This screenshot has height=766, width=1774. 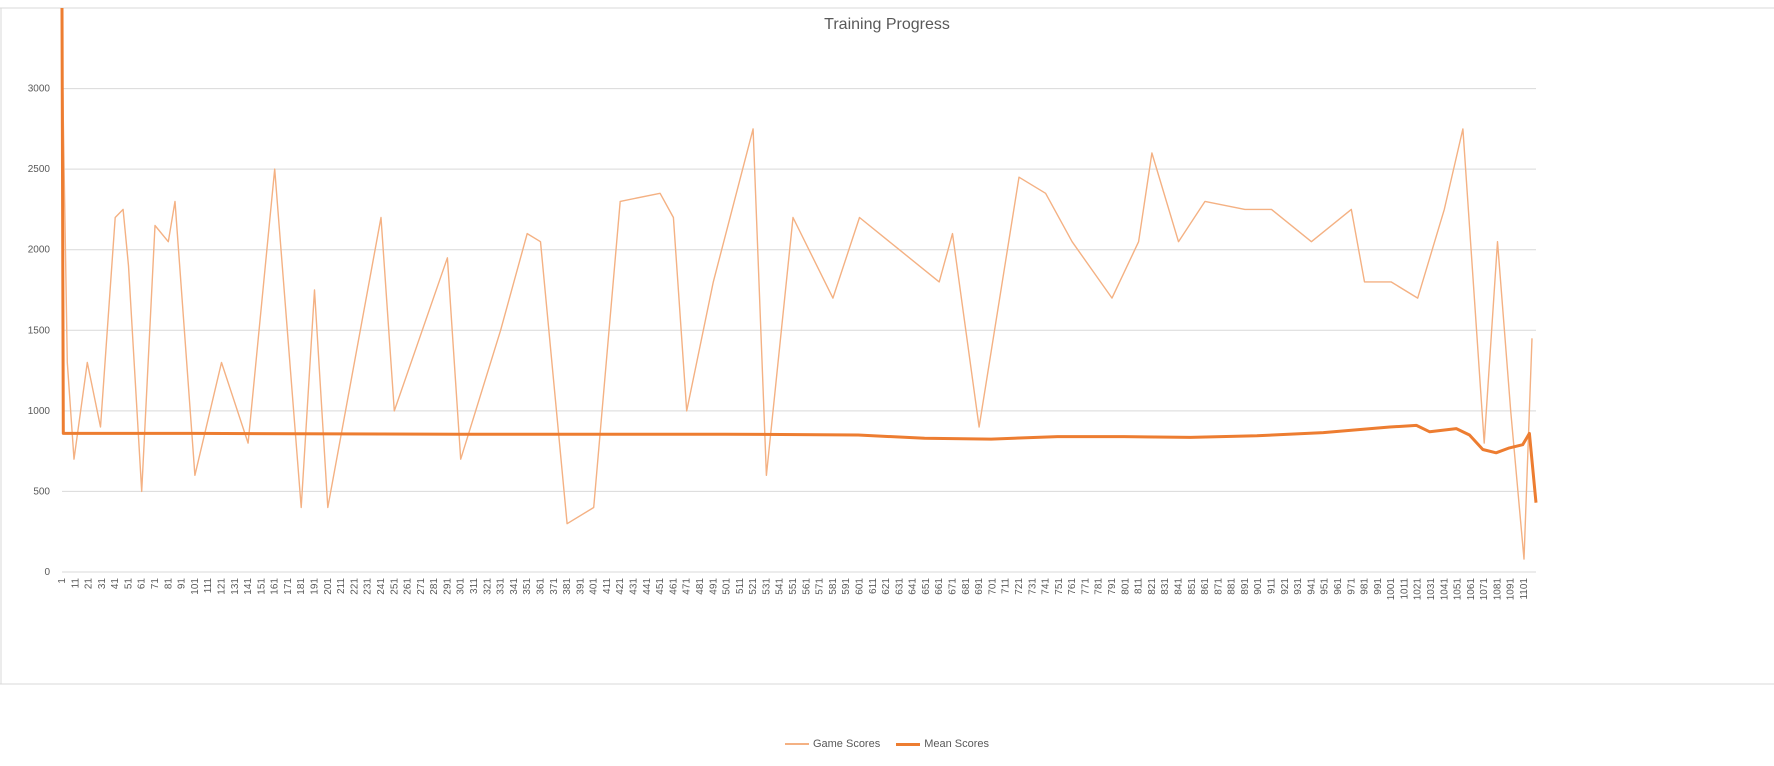 What do you see at coordinates (168, 584) in the screenshot?
I see `x-tick-label: 81` at bounding box center [168, 584].